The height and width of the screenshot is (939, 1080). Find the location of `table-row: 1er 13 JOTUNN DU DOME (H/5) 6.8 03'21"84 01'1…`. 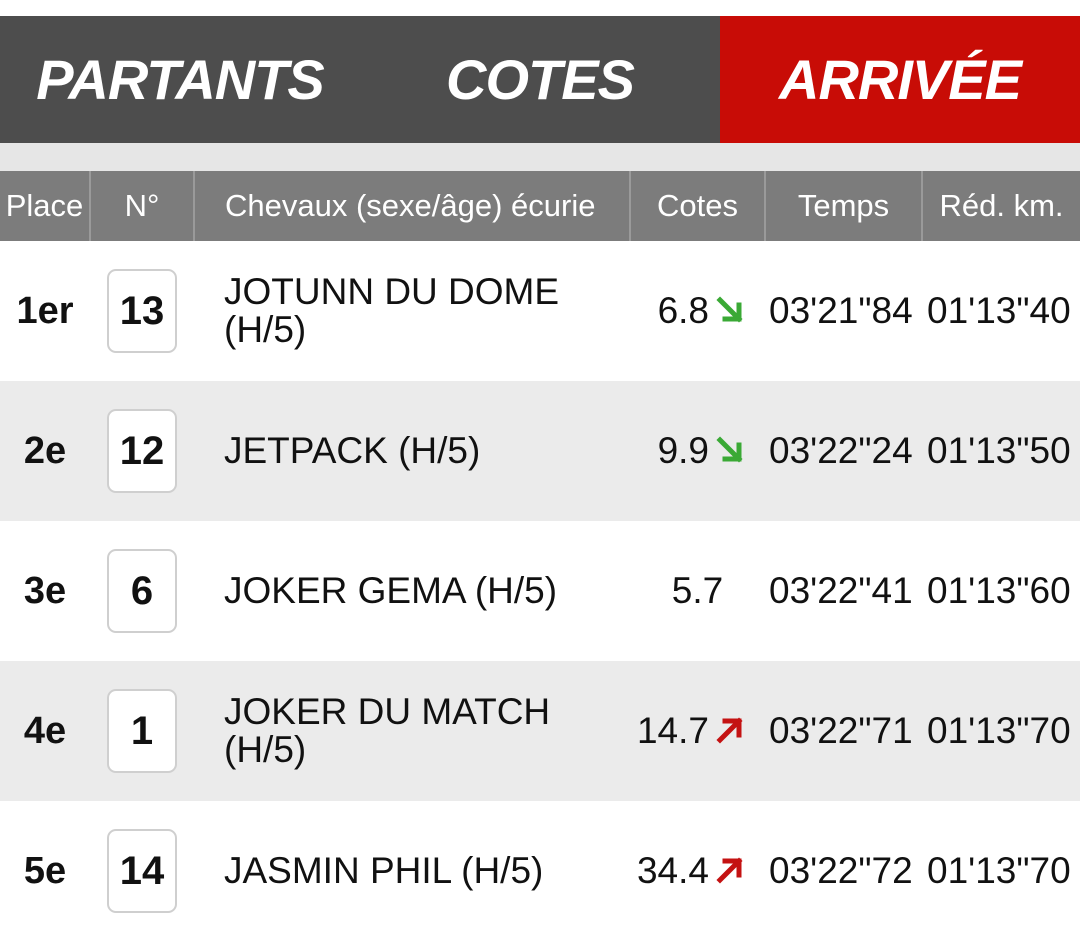

table-row: 1er 13 JOTUNN DU DOME (H/5) 6.8 03'21"84 01'1… is located at coordinates (540, 311).